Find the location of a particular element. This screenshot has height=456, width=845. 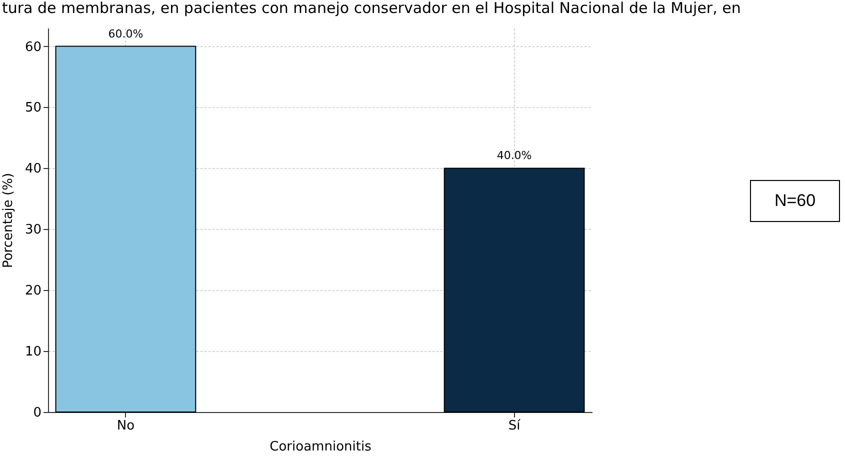

x-axis-title: Corioamnionitis is located at coordinates (321, 447).